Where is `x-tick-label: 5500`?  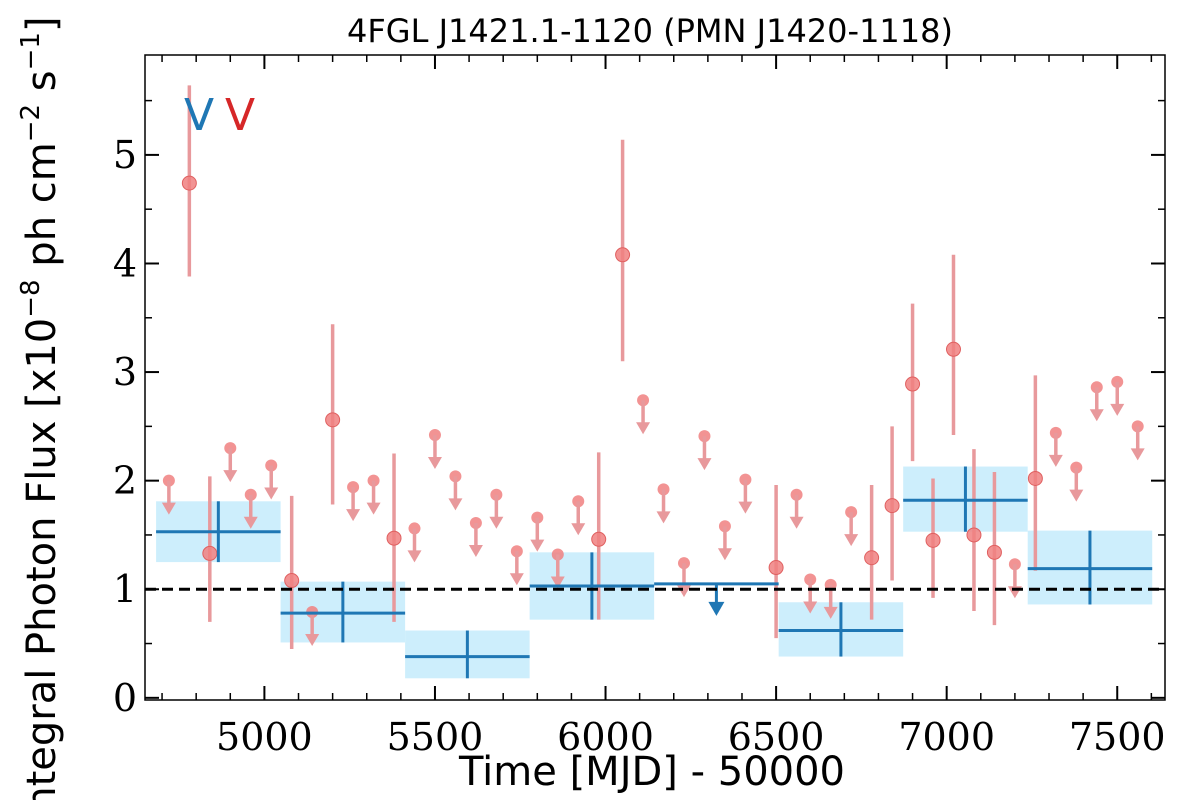
x-tick-label: 5500 is located at coordinates (435, 737).